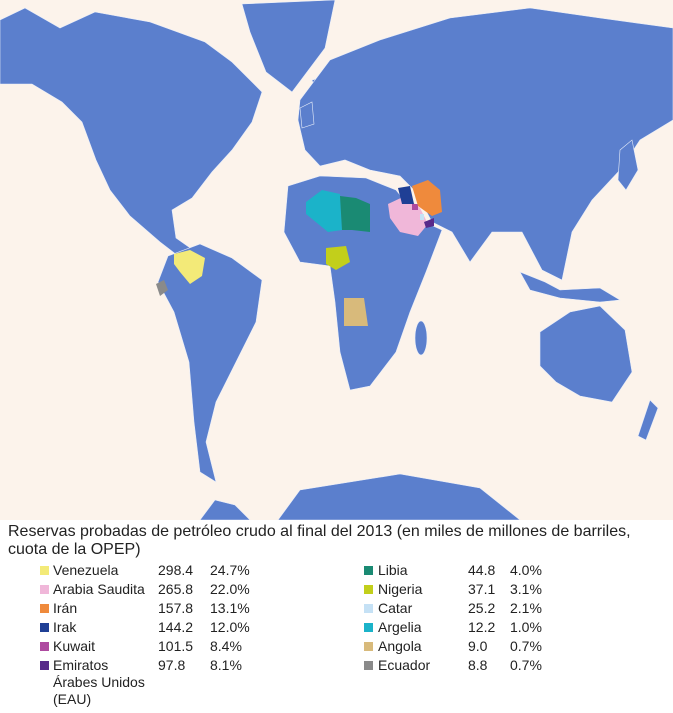 The width and height of the screenshot is (673, 713). What do you see at coordinates (336, 666) in the screenshot?
I see `legend-item: Ecuador 8.8 0.7%` at bounding box center [336, 666].